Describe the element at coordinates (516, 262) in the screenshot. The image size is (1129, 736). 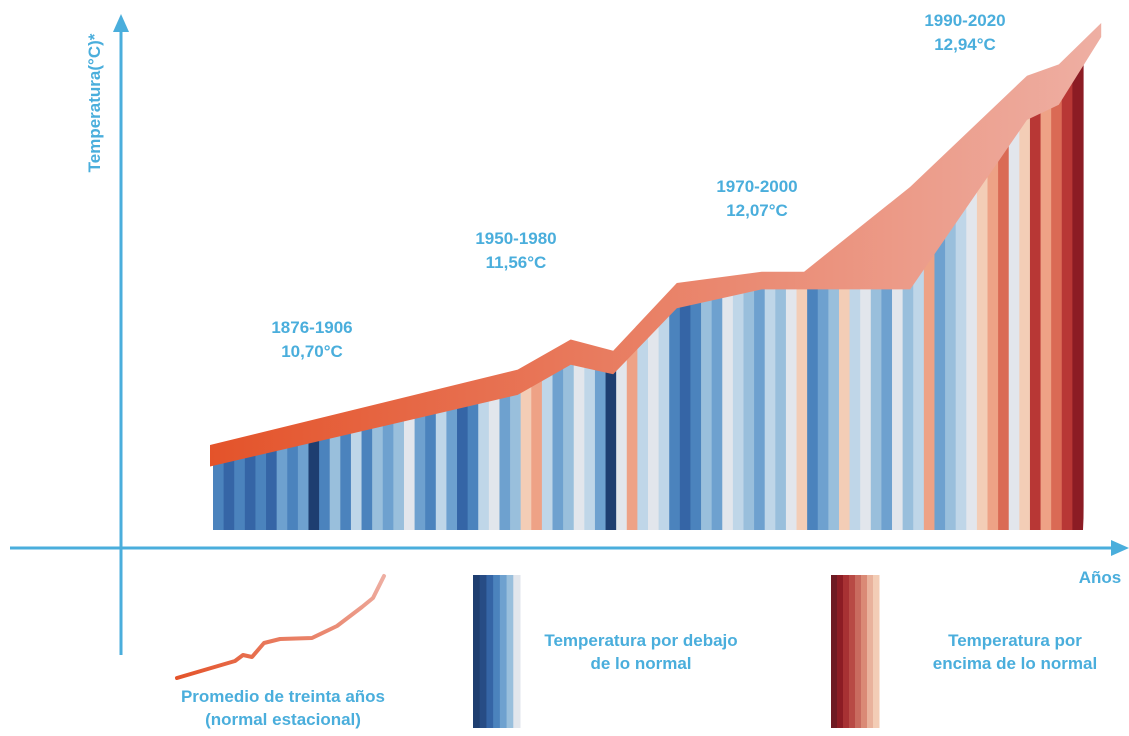
I see `annotation-value: 11,56°C` at that location.